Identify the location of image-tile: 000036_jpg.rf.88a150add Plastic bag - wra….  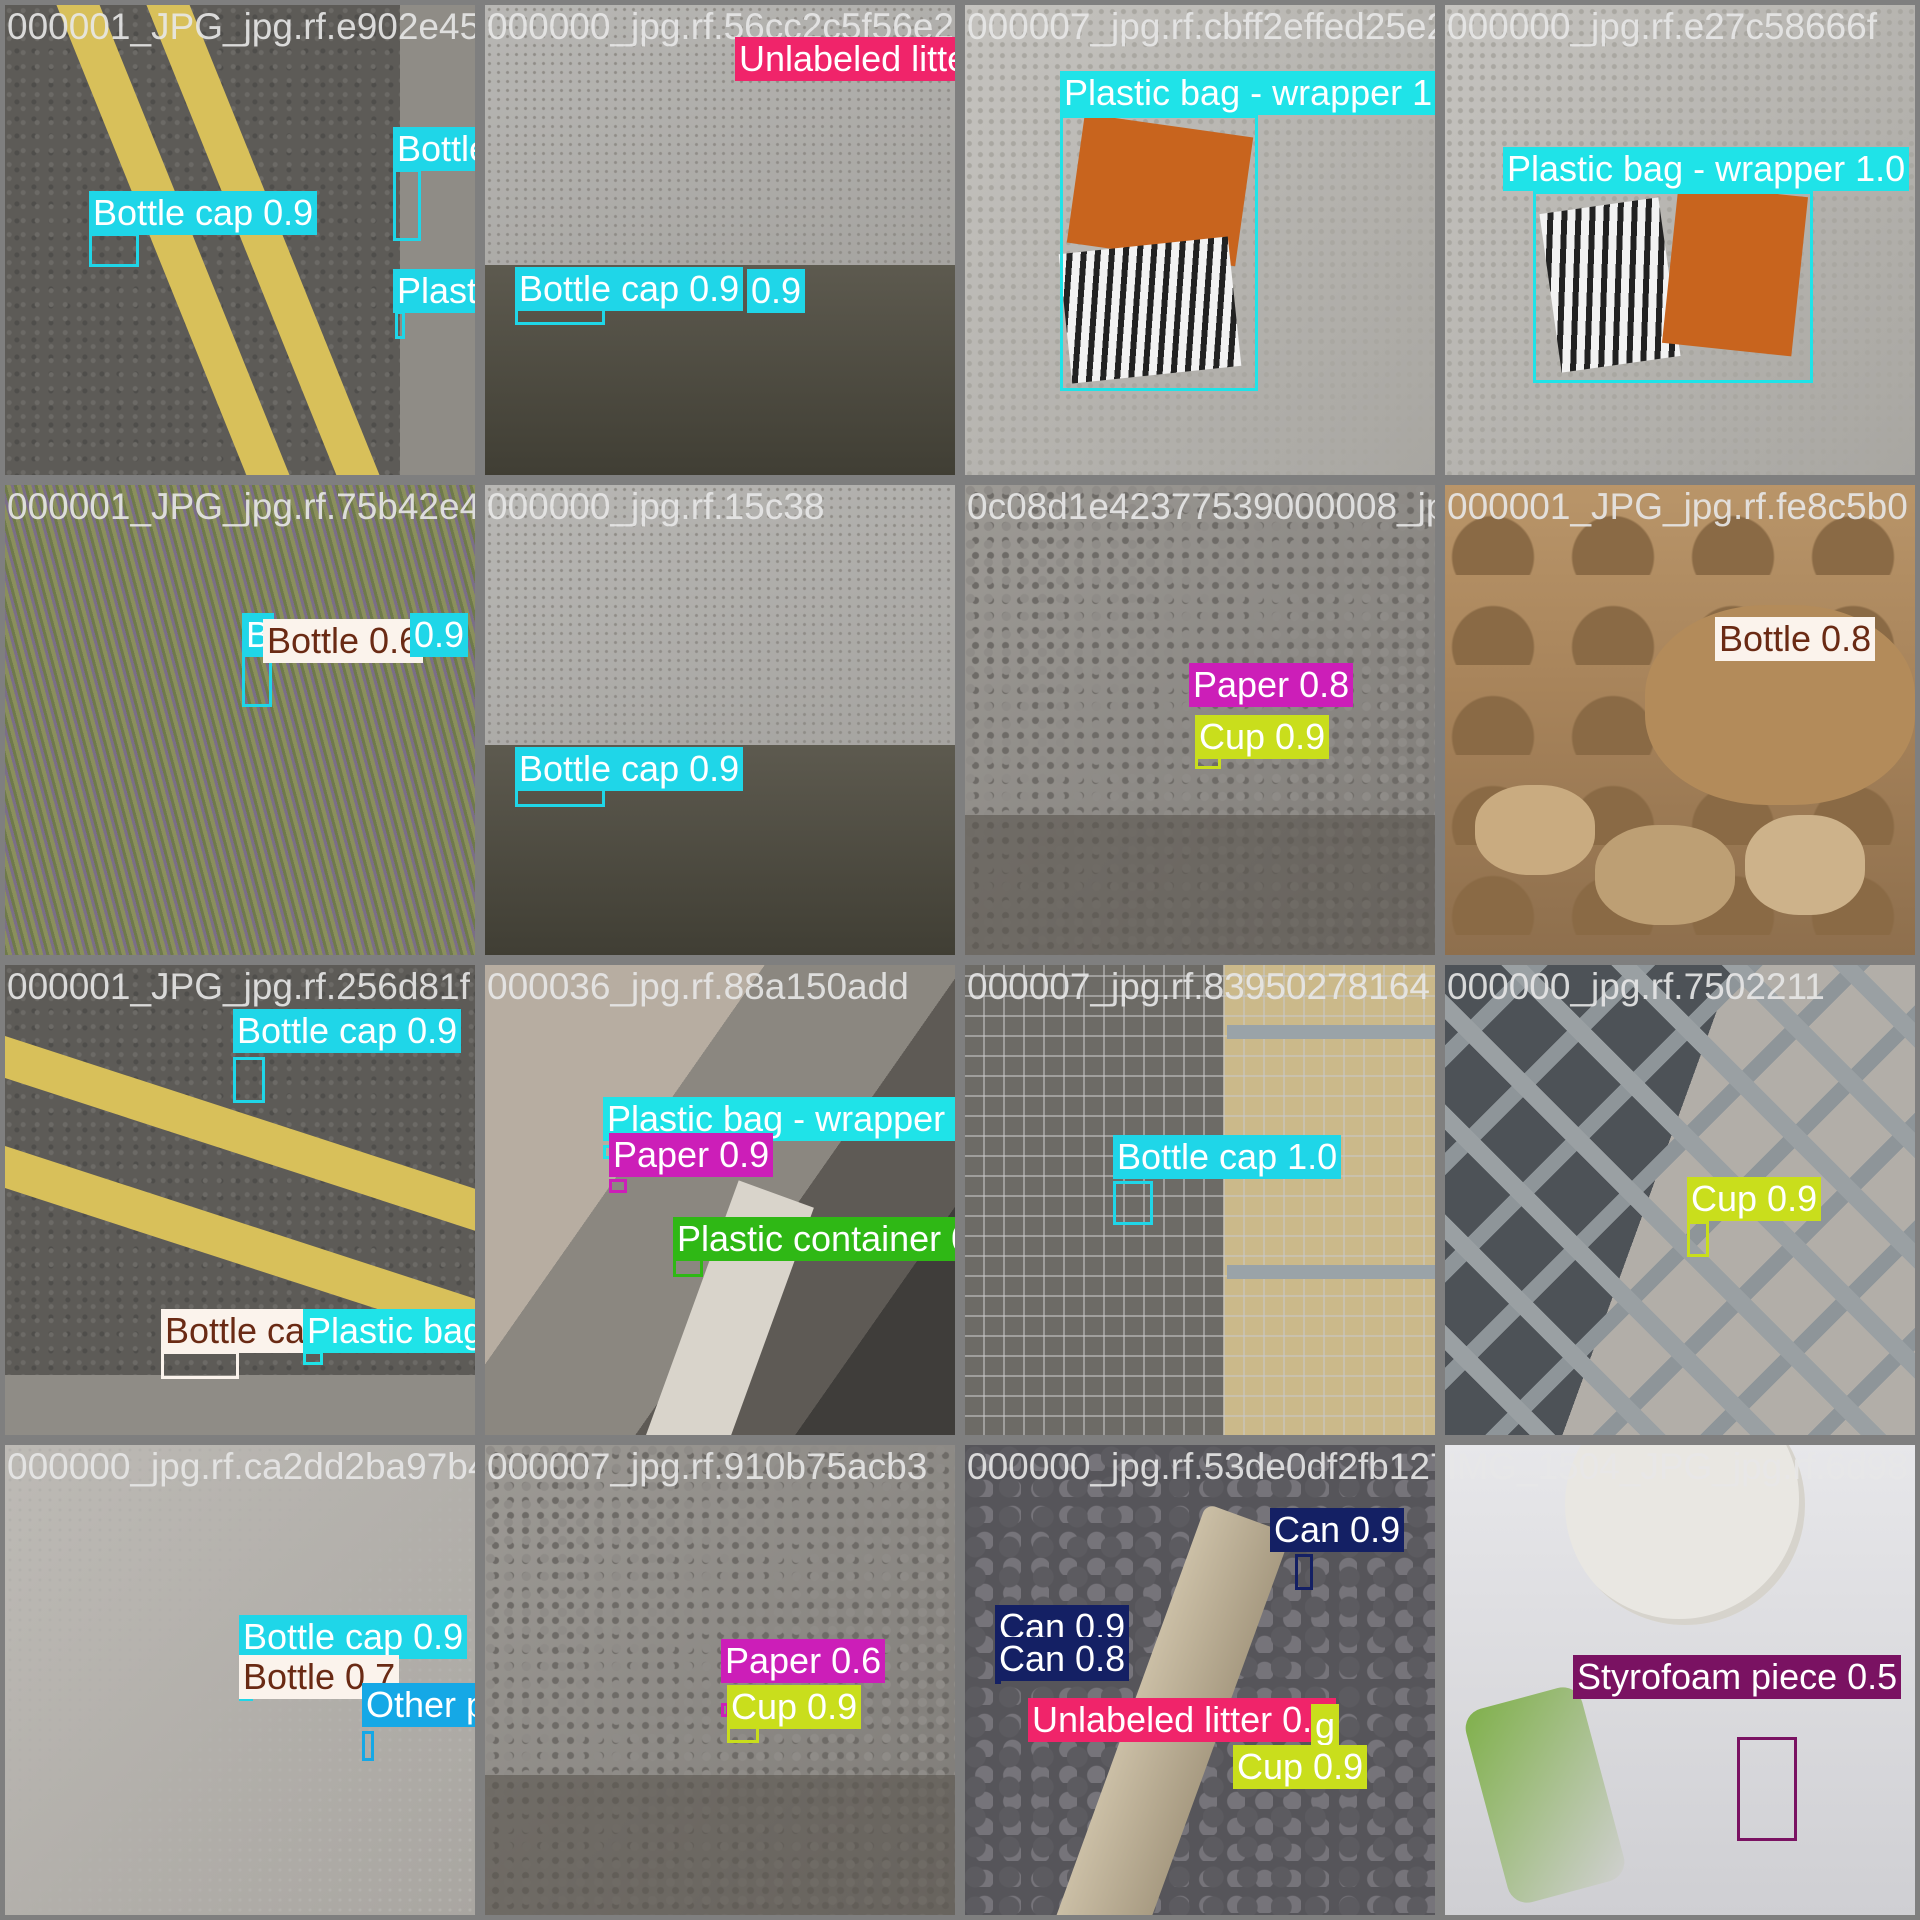
(720, 1200).